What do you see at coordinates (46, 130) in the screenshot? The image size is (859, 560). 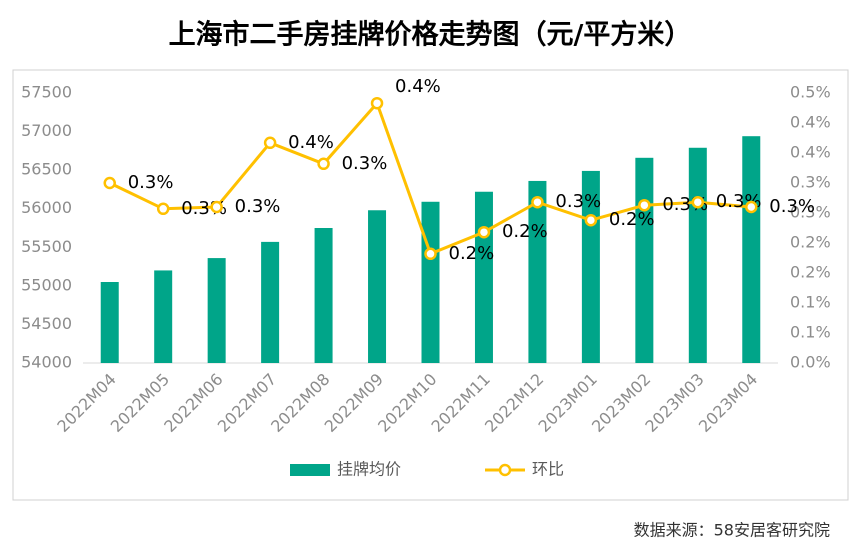 I see `y-tick-label: 57000` at bounding box center [46, 130].